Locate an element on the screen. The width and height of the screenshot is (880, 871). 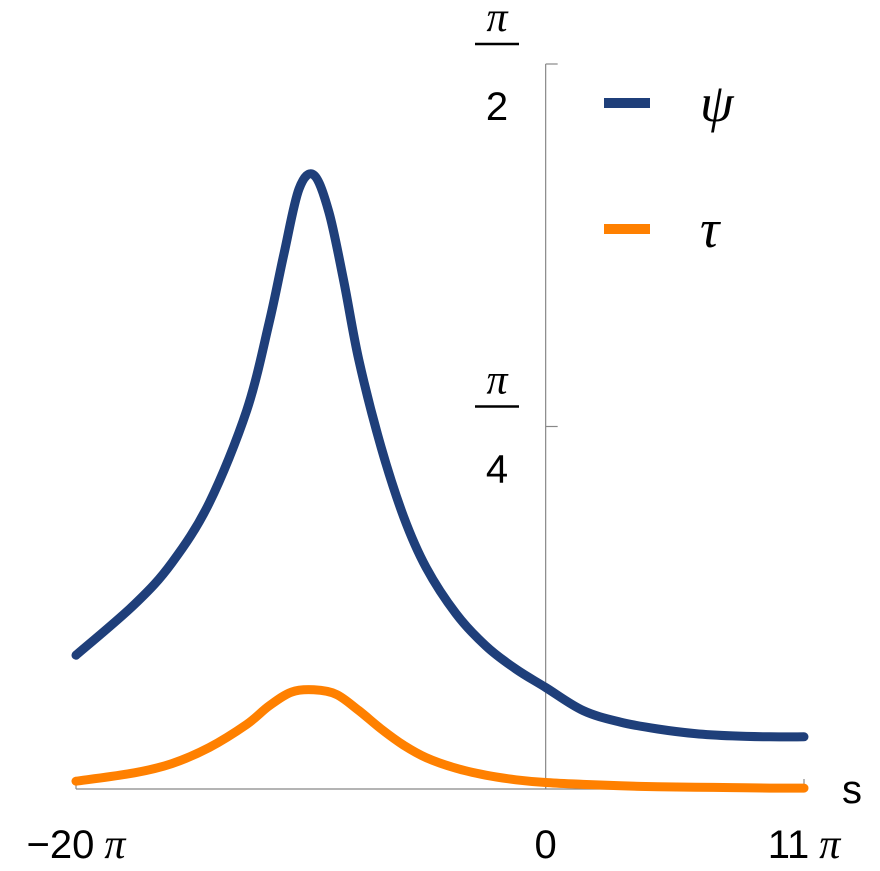
x-tick-label: 0 is located at coordinates (546, 845).